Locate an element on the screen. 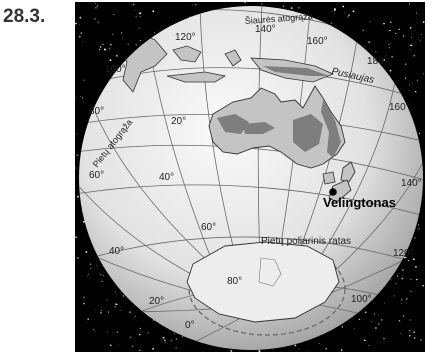 Image resolution: width=433 pixels, height=354 pixels. label-wellington: Velingtonas is located at coordinates (359, 202).